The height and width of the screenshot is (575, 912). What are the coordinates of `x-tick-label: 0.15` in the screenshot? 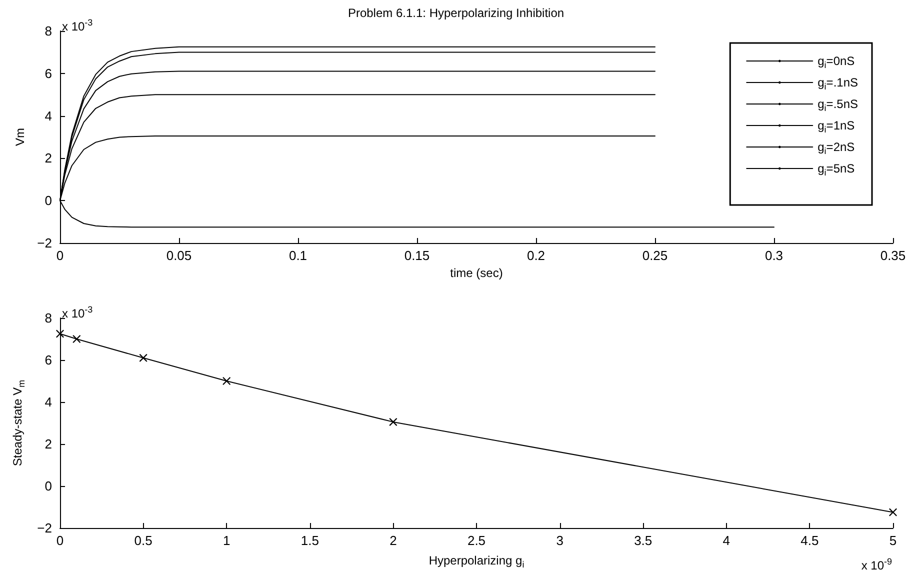 It's located at (417, 255).